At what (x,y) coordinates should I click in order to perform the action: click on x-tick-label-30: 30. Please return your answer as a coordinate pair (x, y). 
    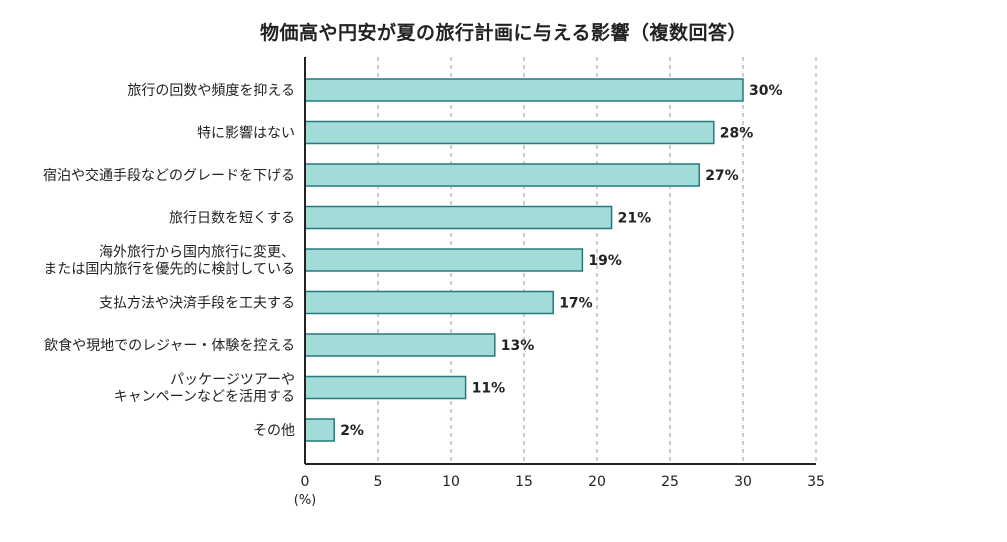
    Looking at the image, I should click on (743, 482).